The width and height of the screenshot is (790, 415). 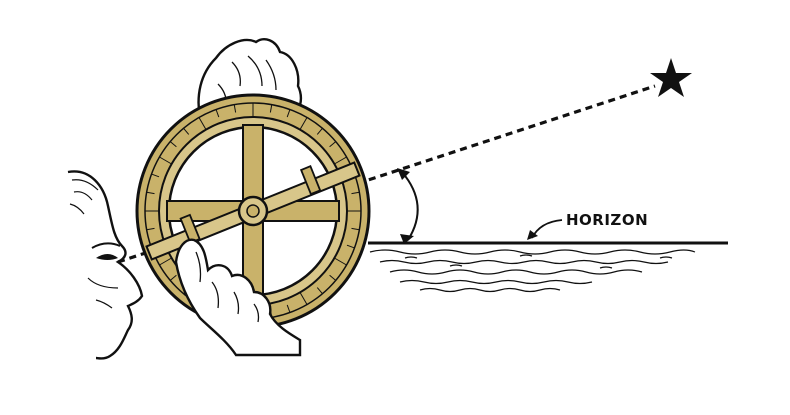 I want to click on lower-hand, so click(x=238, y=297).